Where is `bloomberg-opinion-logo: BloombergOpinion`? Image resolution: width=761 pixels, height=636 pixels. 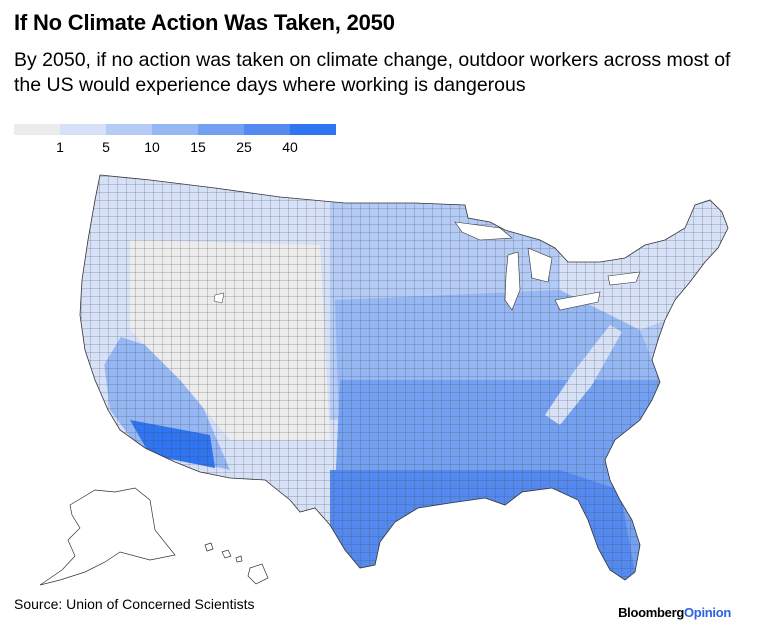
bloomberg-opinion-logo: BloombergOpinion is located at coordinates (674, 612).